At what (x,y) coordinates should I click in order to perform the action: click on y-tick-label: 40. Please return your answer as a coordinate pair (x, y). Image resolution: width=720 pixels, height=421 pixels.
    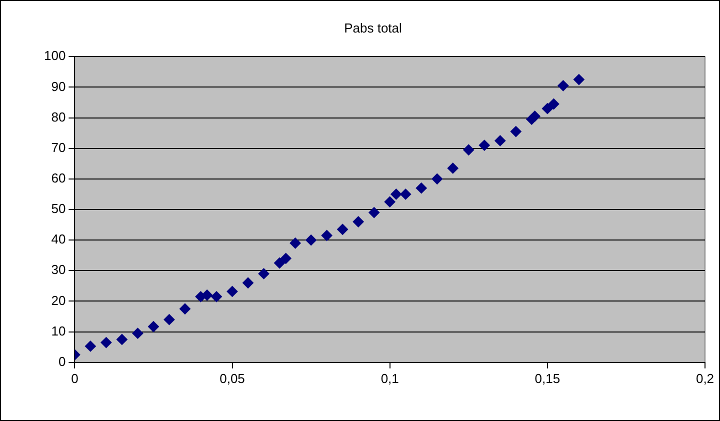
    Looking at the image, I should click on (58, 239).